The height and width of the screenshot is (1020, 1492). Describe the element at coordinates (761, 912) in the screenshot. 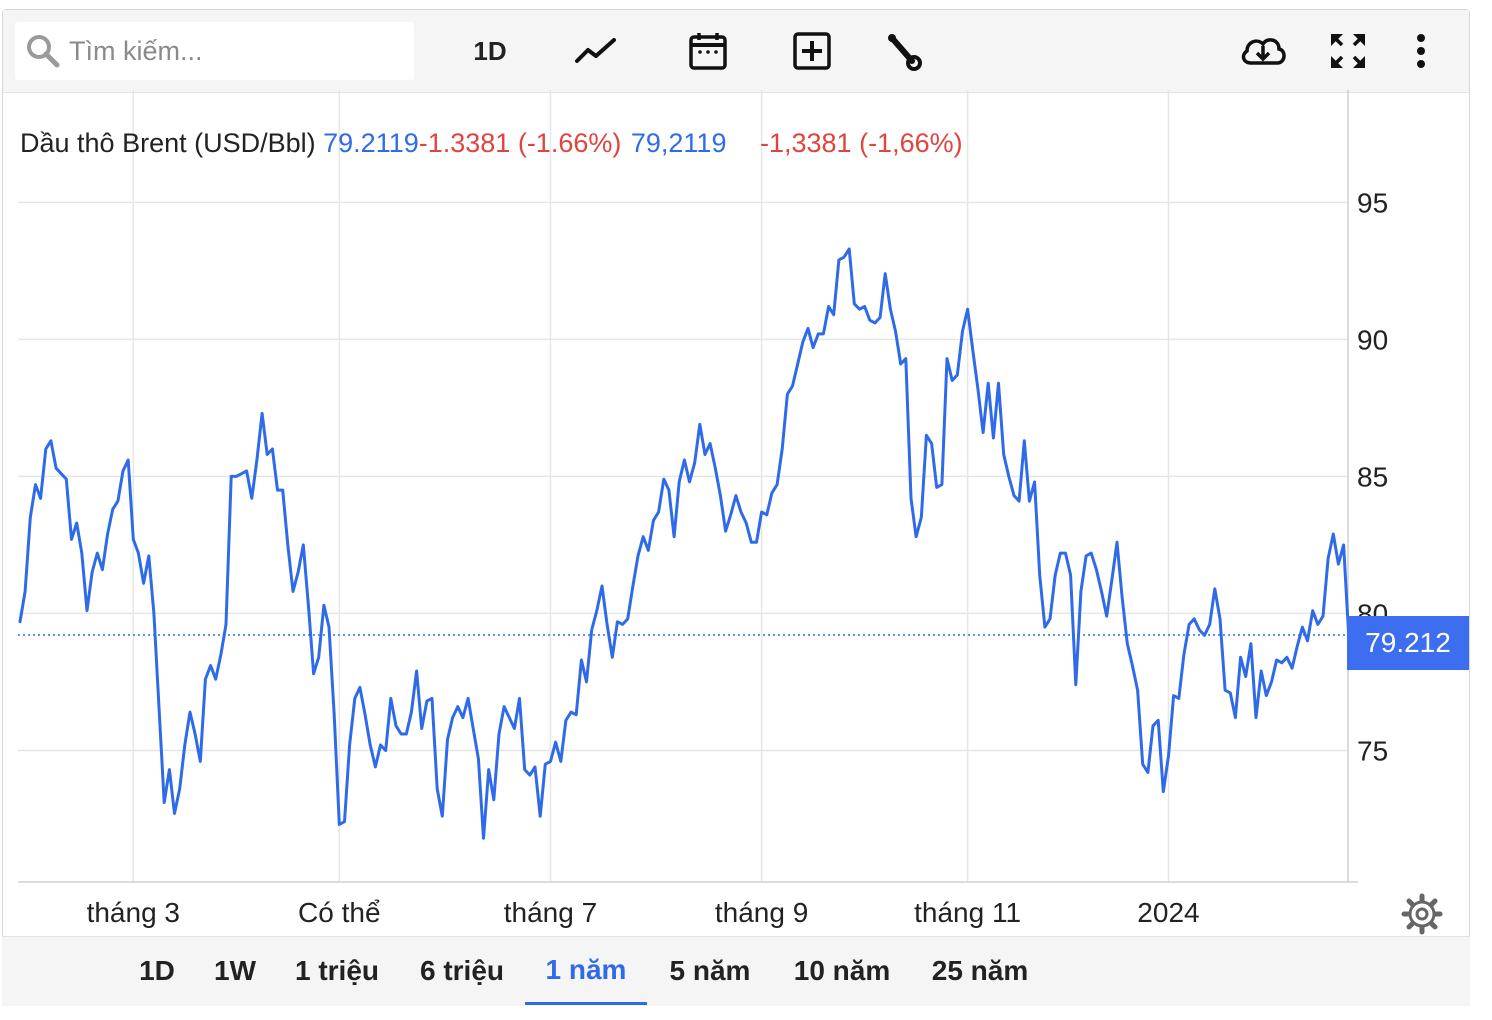

I see `x-tick-label: tháng 9` at that location.